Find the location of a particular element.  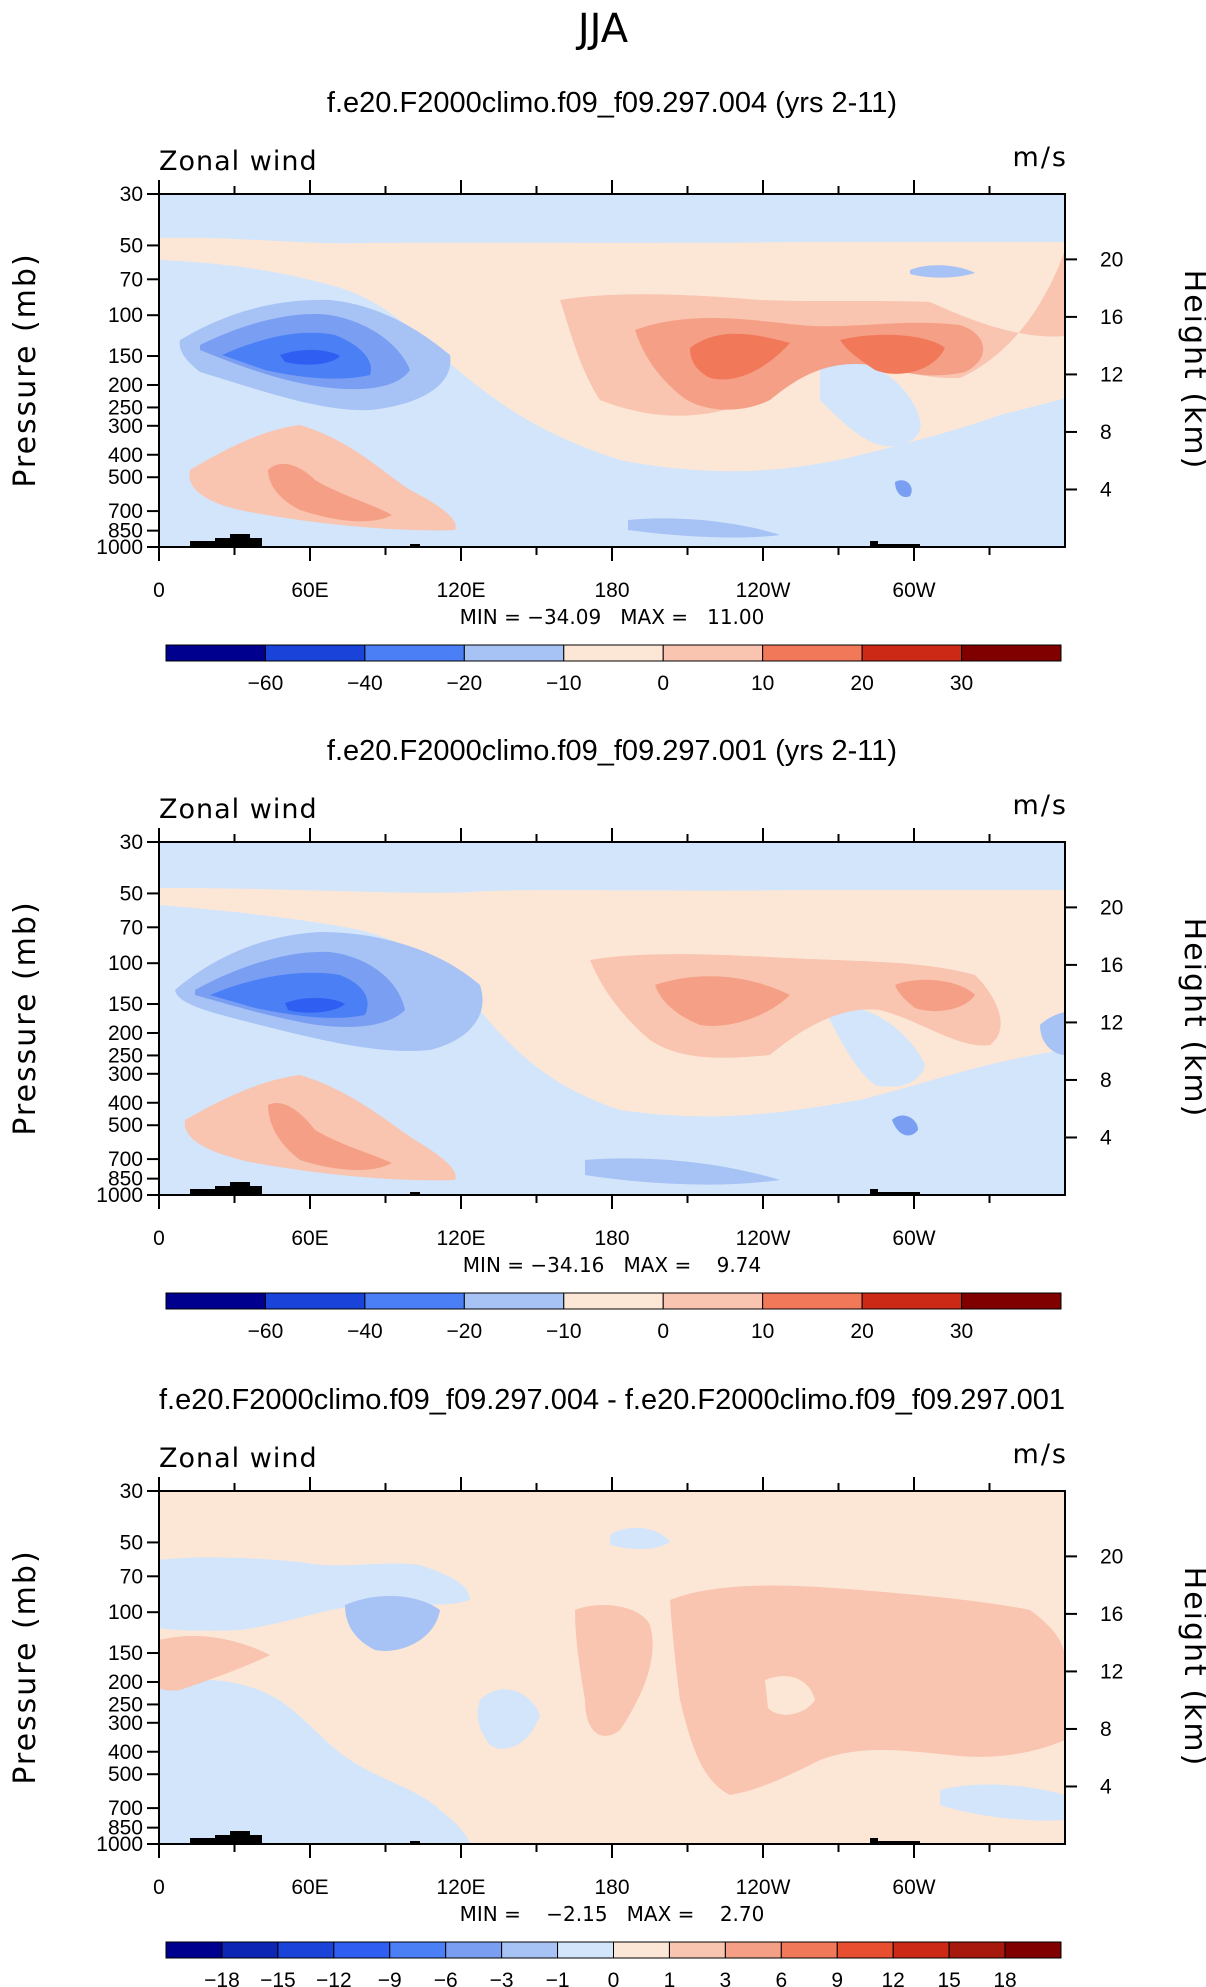

lon-tick-label: 60E is located at coordinates (309, 590).